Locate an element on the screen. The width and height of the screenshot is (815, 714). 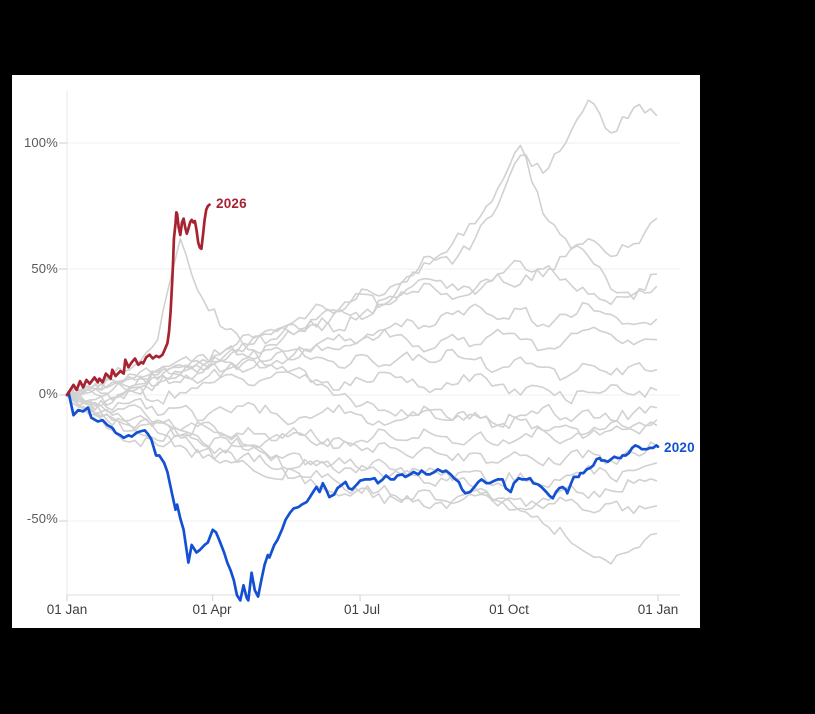
x-axis-label: 01 Jul is located at coordinates (362, 609).